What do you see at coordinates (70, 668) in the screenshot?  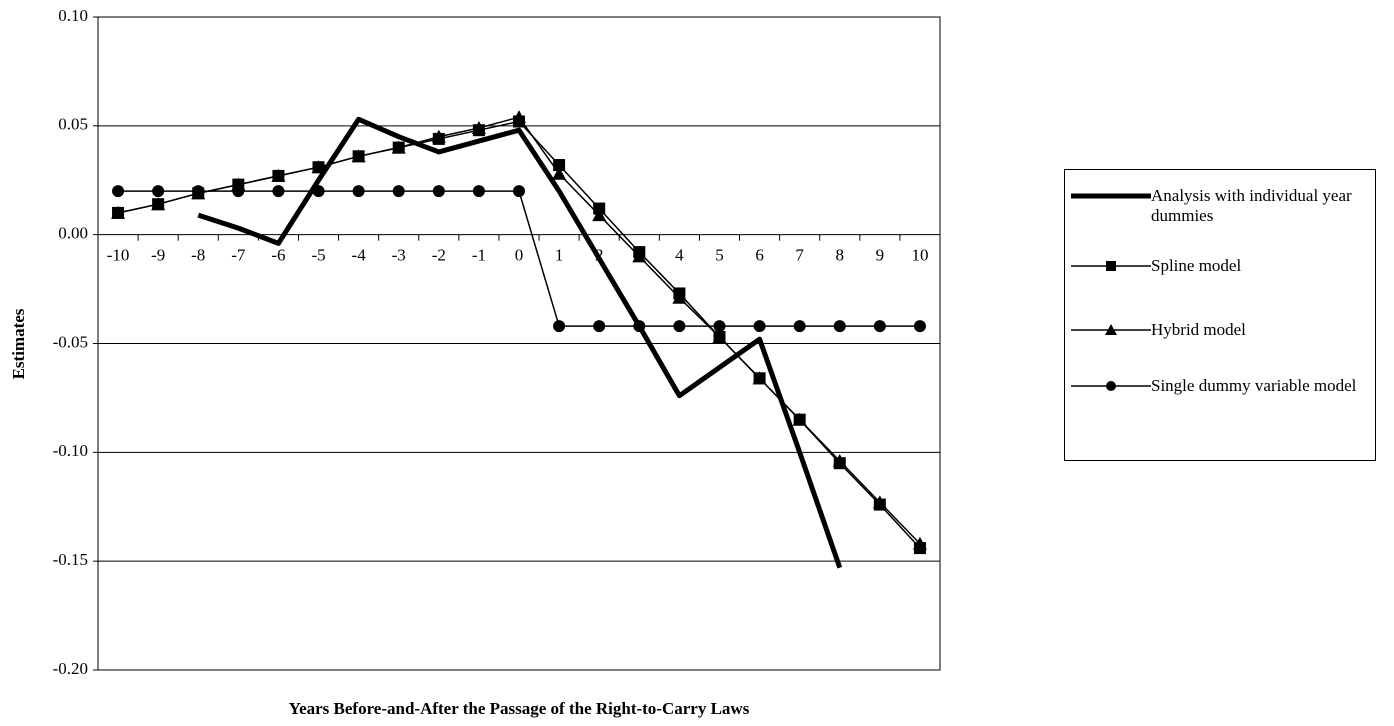 I see `y-tick-label: -0.20` at bounding box center [70, 668].